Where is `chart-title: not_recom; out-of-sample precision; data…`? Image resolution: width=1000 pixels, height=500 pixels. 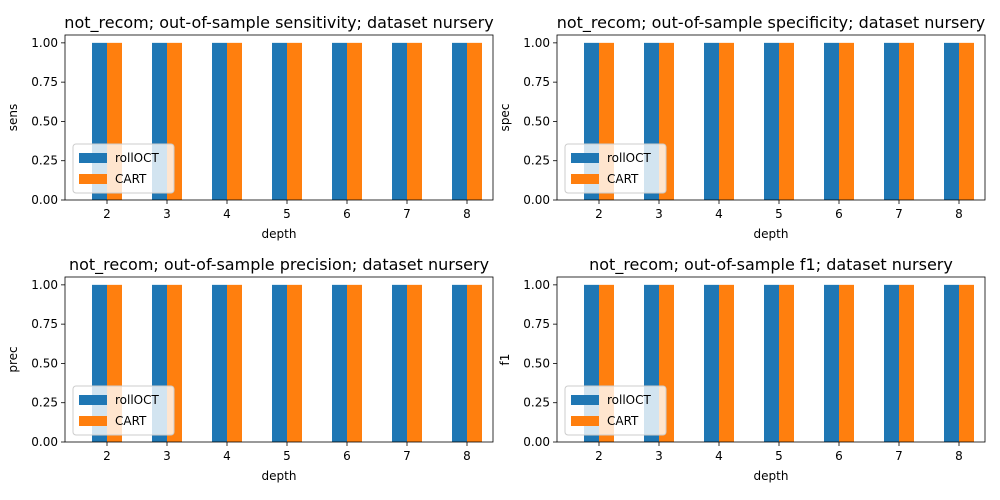 chart-title: not_recom; out-of-sample precision; data… is located at coordinates (279, 265).